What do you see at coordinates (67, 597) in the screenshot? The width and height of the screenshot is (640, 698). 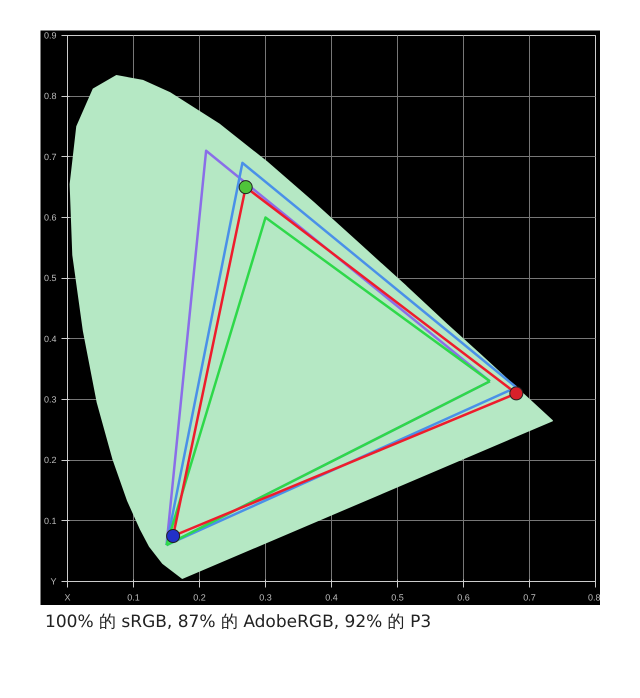 I see `x-tick-label: X` at bounding box center [67, 597].